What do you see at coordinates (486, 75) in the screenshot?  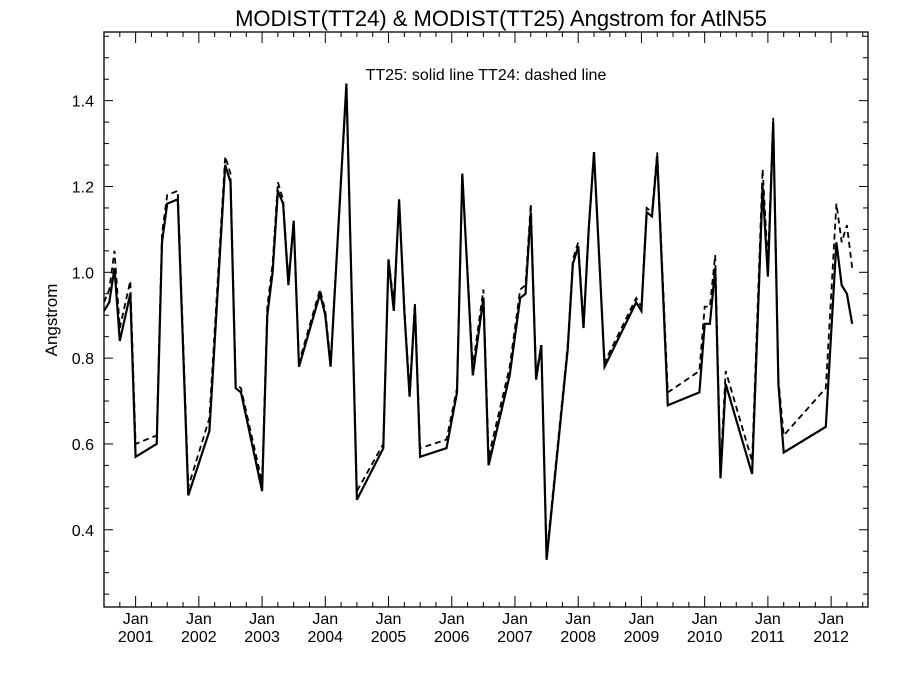 I see `legend-annotation: TT25: solid line TT24: dashed line` at bounding box center [486, 75].